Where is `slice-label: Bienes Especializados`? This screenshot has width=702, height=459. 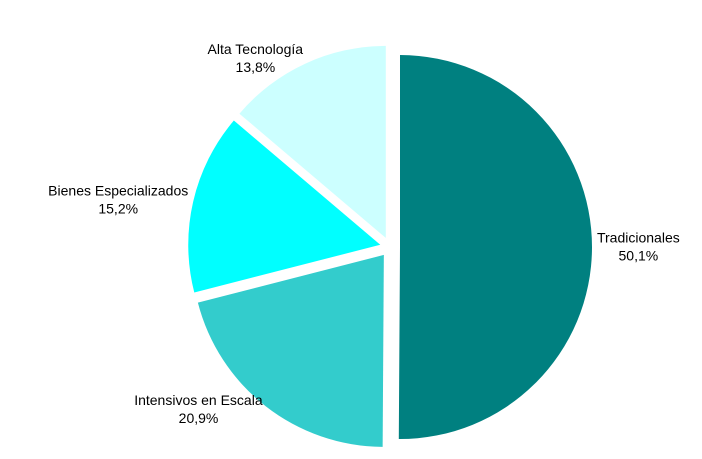
slice-label: Bienes Especializados is located at coordinates (118, 190).